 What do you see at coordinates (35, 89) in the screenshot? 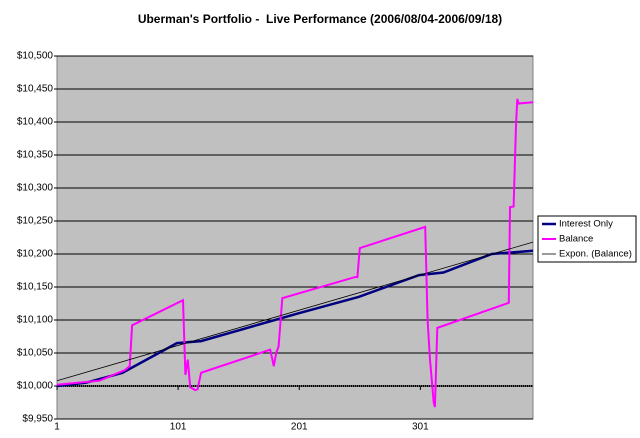
I see `y-tick-label: $10,450` at bounding box center [35, 89].